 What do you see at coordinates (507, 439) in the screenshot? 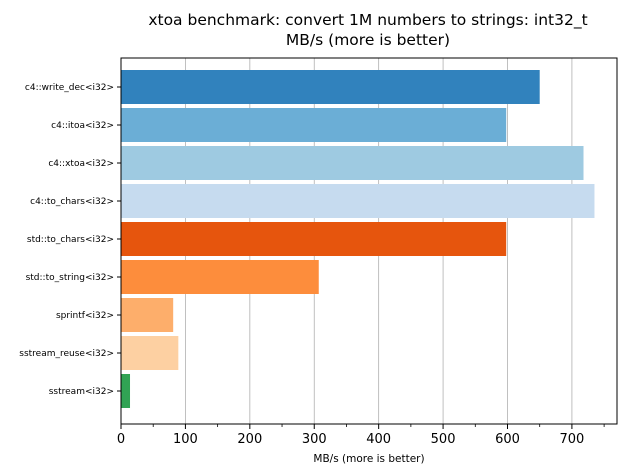
I see `x-tick-label: 600` at bounding box center [507, 439].